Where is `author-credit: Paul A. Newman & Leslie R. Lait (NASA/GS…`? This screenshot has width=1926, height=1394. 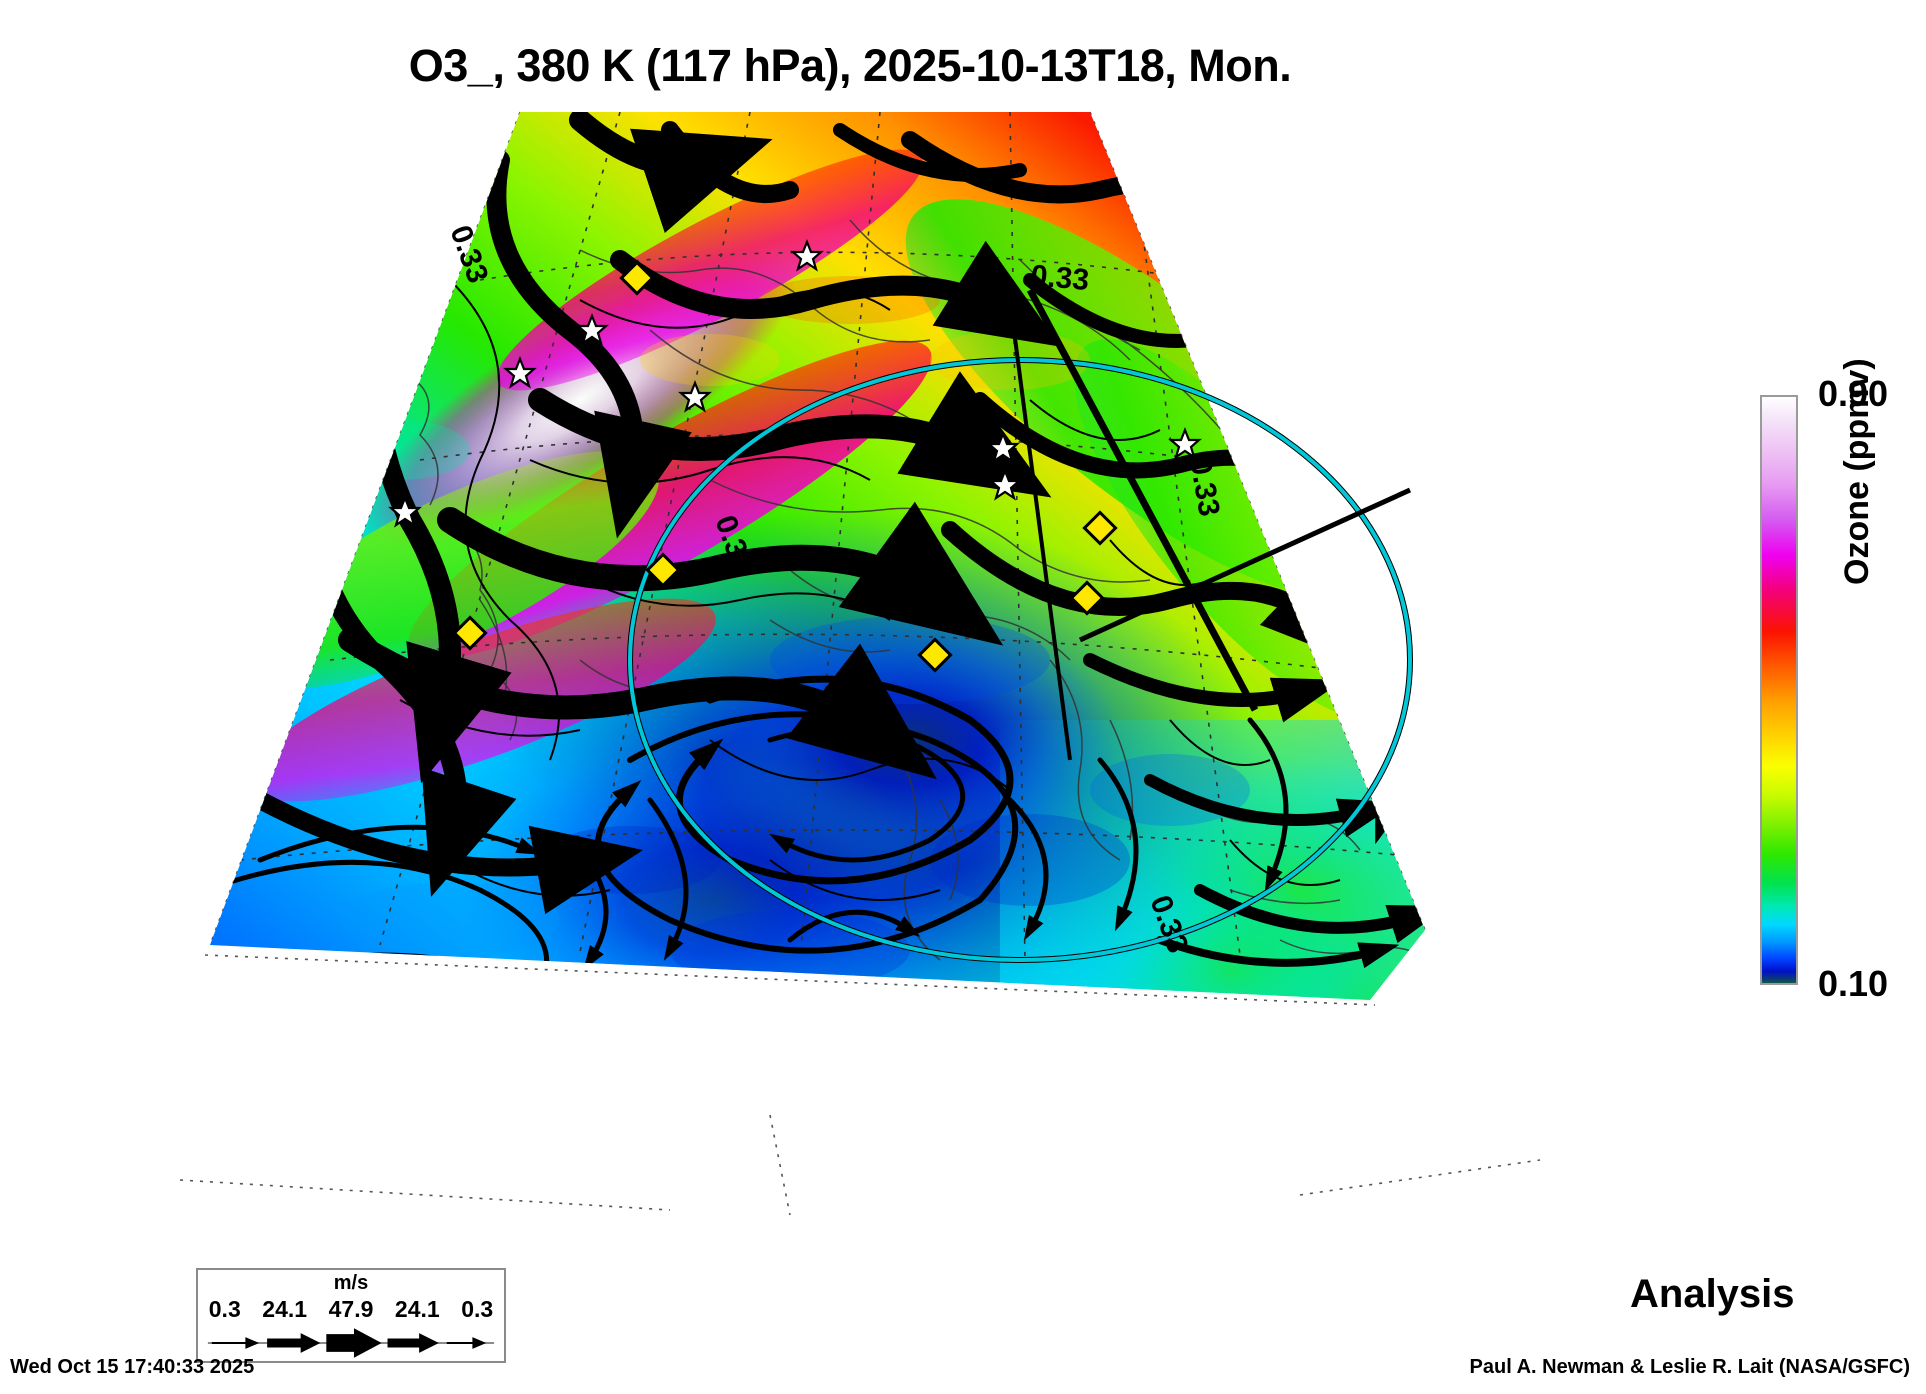 author-credit: Paul A. Newman & Leslie R. Lait (NASA/GS… is located at coordinates (1689, 1367).